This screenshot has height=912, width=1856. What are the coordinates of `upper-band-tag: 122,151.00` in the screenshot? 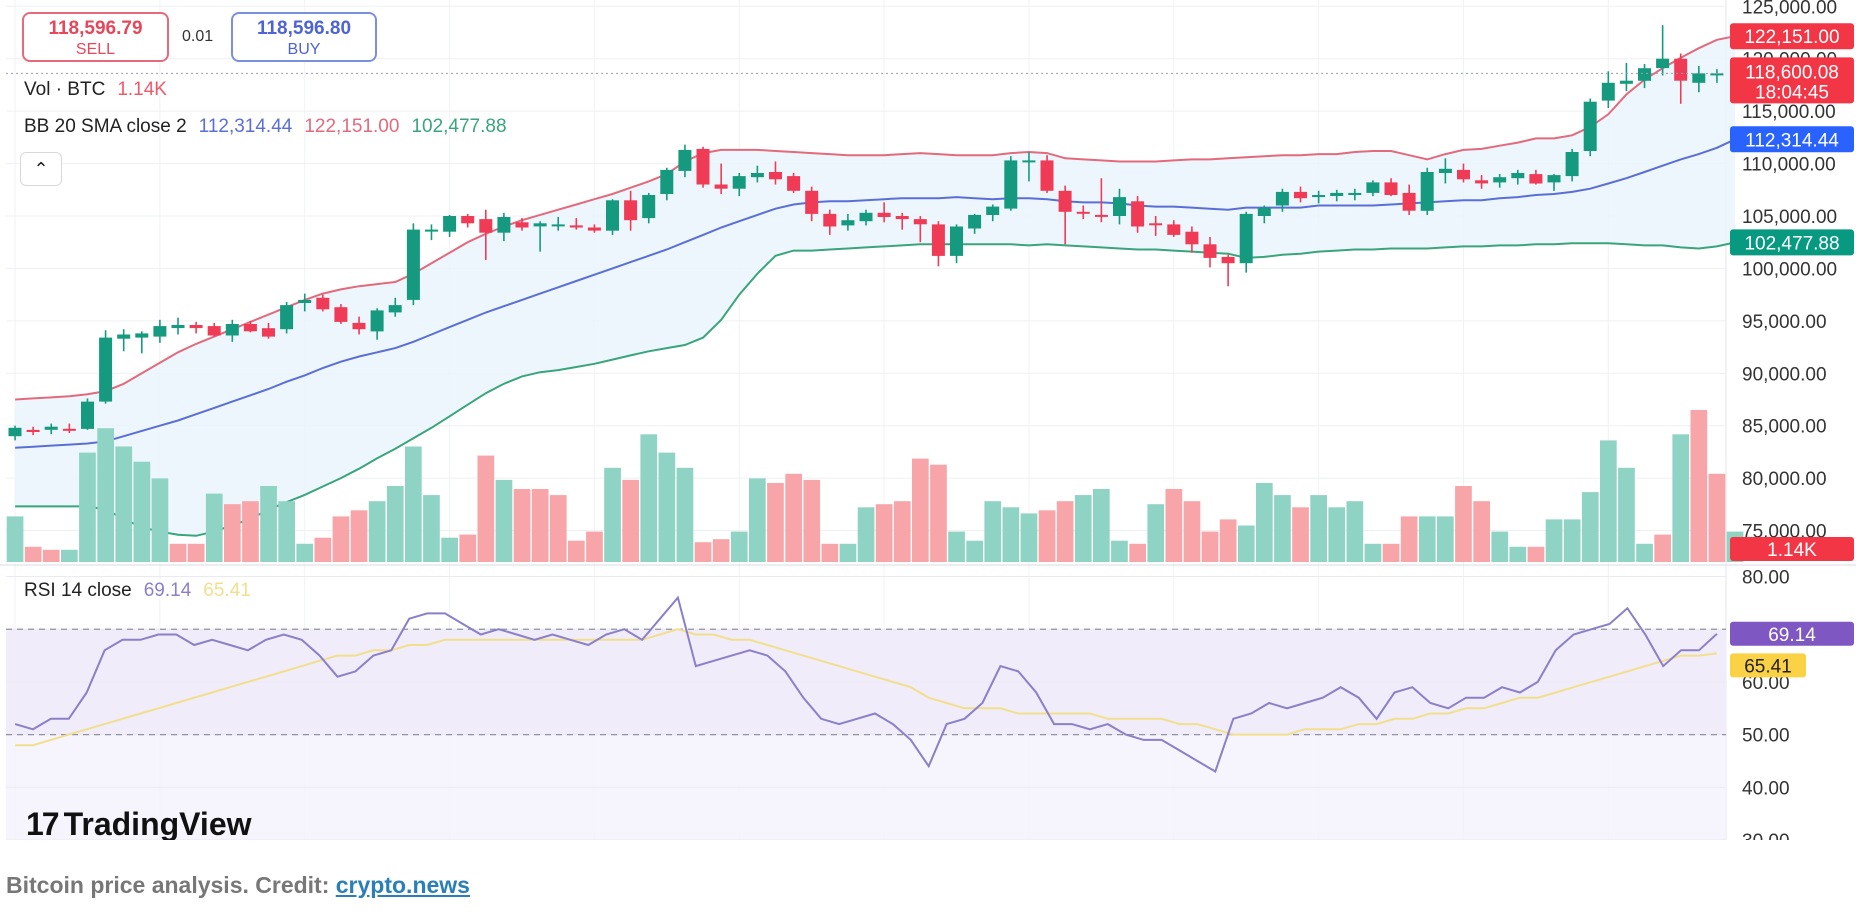 It's located at (1791, 37).